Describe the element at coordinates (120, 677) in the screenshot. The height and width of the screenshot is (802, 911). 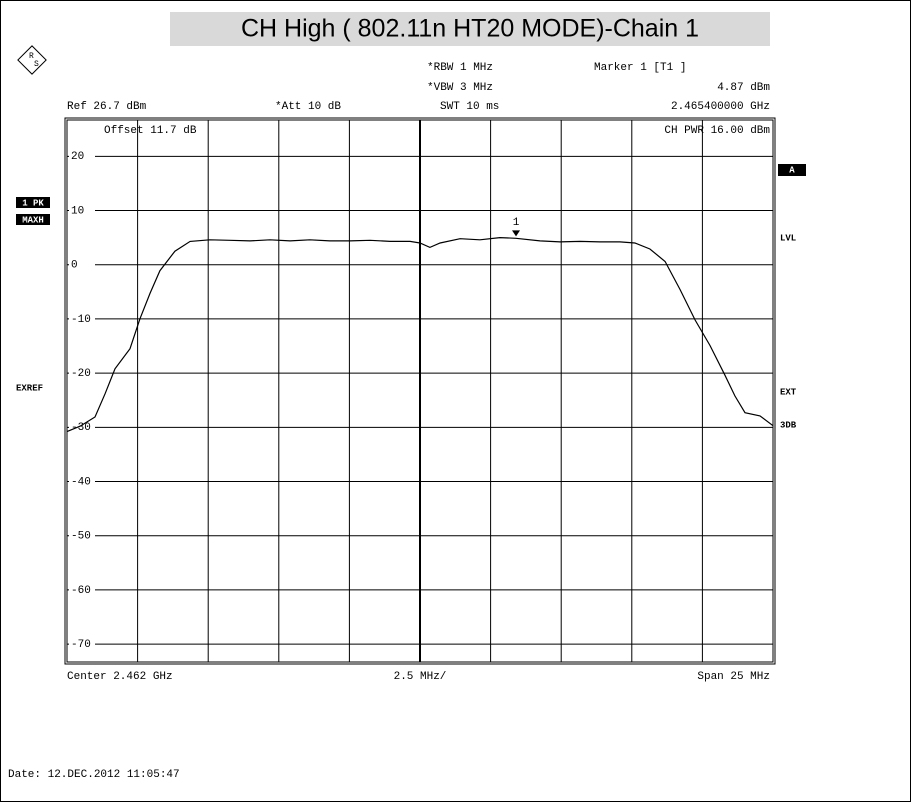
I see `center-freq: Center 2.462 GHz` at that location.